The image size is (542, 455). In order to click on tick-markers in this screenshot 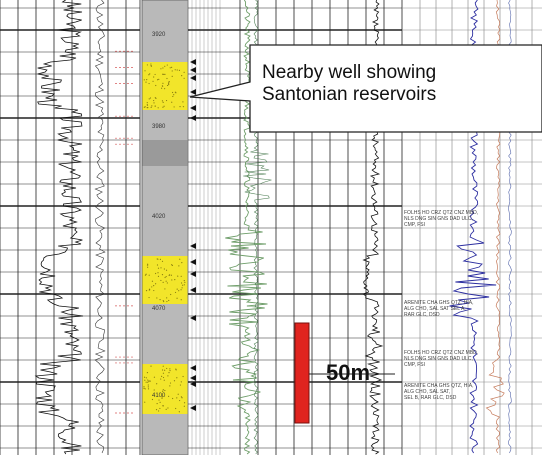, I will do `click(193, 235)`.